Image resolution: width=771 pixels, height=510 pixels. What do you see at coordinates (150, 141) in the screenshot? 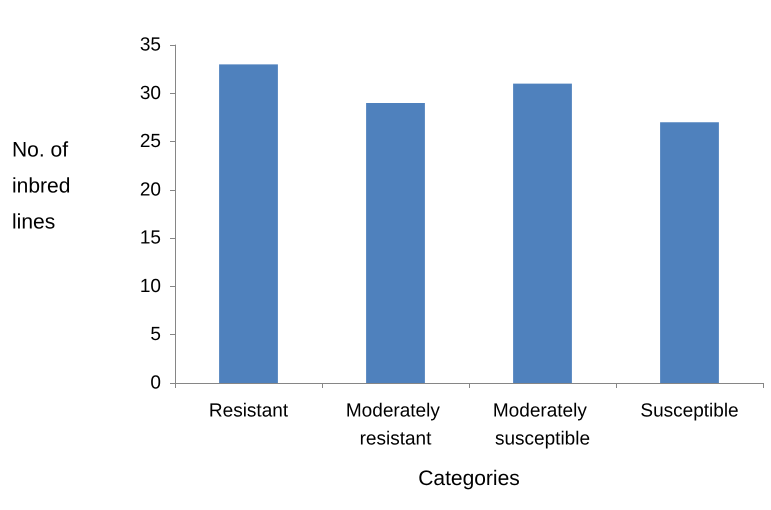
I see `y-tick-label: 25` at bounding box center [150, 141].